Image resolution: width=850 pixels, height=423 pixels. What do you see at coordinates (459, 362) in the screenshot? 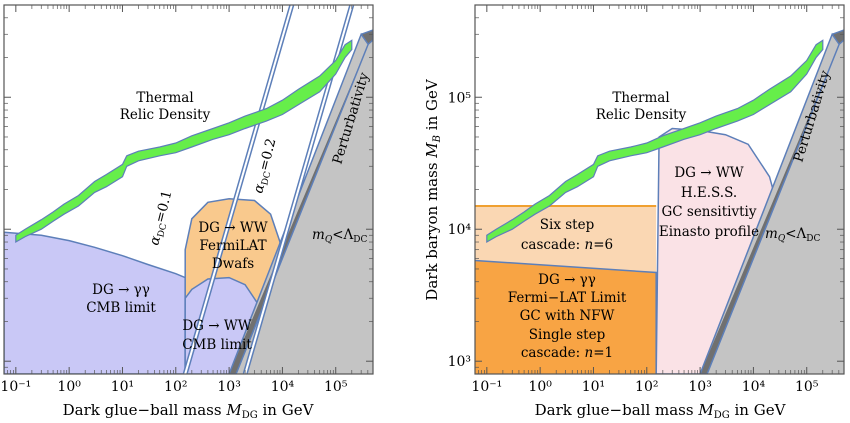
I see `y-tick-label: 10³` at bounding box center [459, 362].